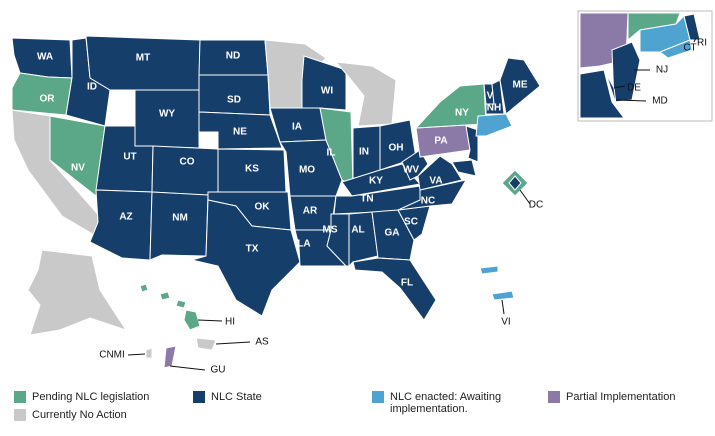 The width and height of the screenshot is (715, 436). What do you see at coordinates (234, 100) in the screenshot?
I see `region-label: SD` at bounding box center [234, 100].